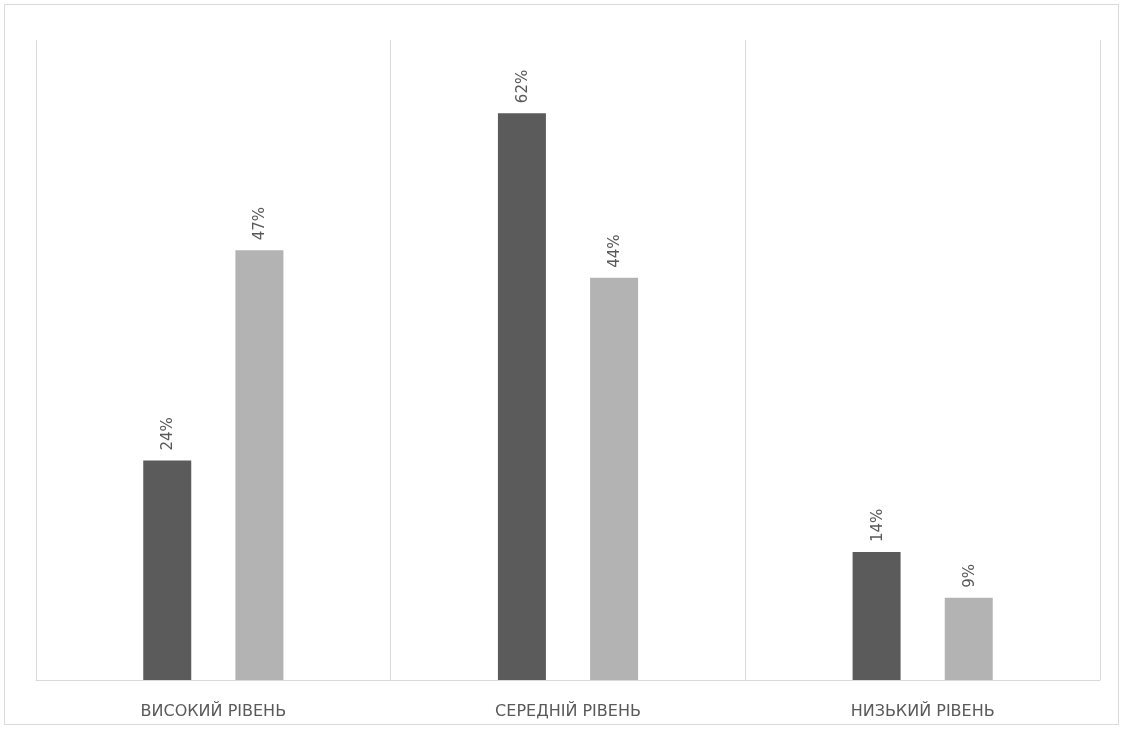 This screenshot has height=729, width=1123. I want to click on x-tick-label: НИЗЬКИЙ РІВЕНЬ, so click(922, 710).